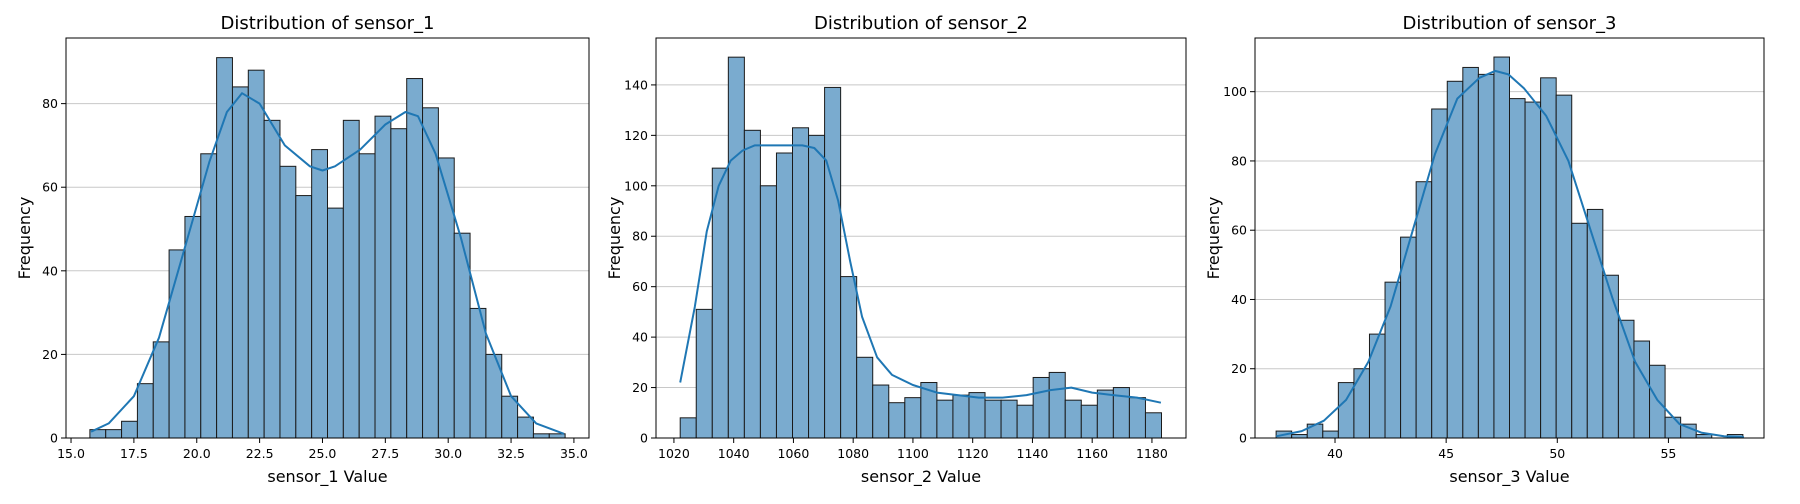  I want to click on x-tick-label: 27.5, so click(385, 453).